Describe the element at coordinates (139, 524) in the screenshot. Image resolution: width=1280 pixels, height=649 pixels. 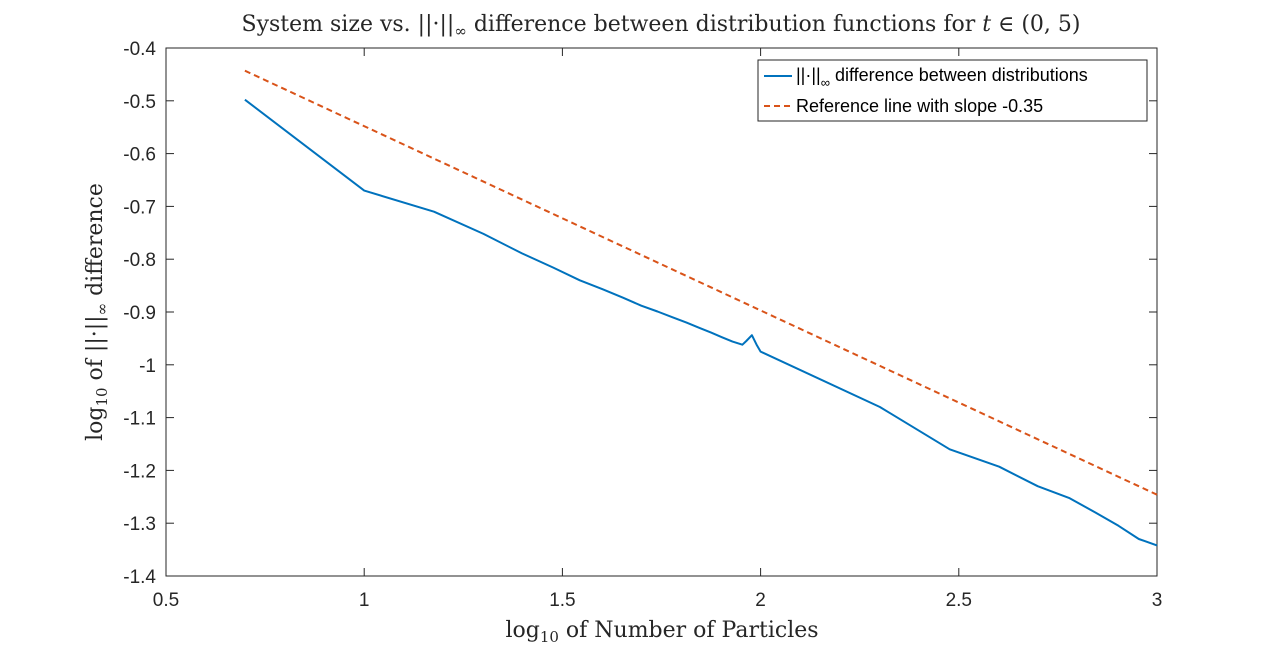
I see `y-tick-label: -1.3` at that location.